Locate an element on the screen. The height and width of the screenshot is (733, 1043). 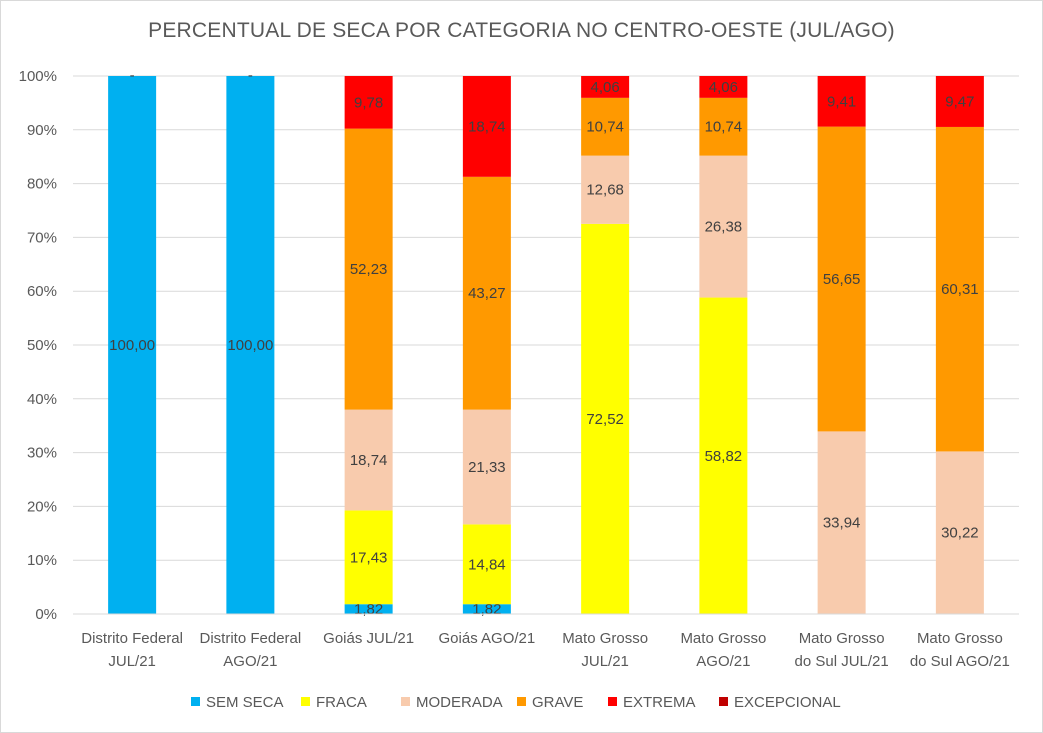
y-tick-label: 100% is located at coordinates (38, 76).